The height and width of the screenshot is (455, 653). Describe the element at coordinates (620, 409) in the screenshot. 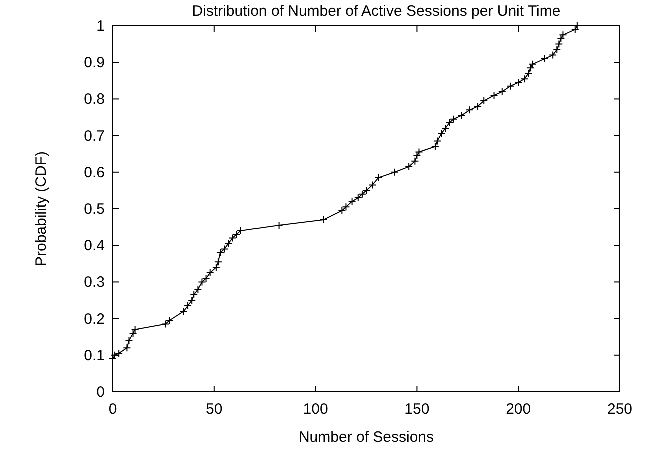

I see `x-tick-label: 250` at that location.